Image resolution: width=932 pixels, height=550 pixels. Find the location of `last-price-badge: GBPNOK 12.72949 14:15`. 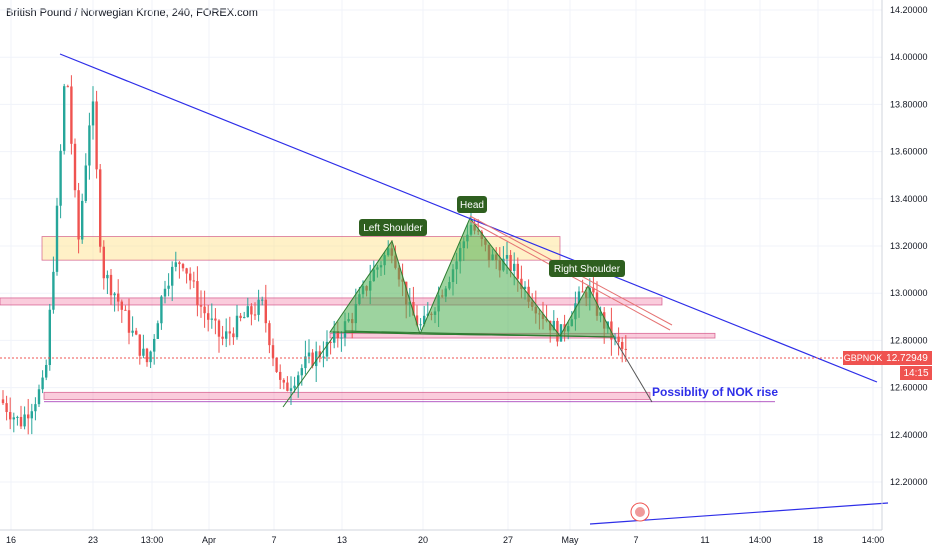

last-price-badge: GBPNOK 12.72949 14:15 is located at coordinates (887, 365).